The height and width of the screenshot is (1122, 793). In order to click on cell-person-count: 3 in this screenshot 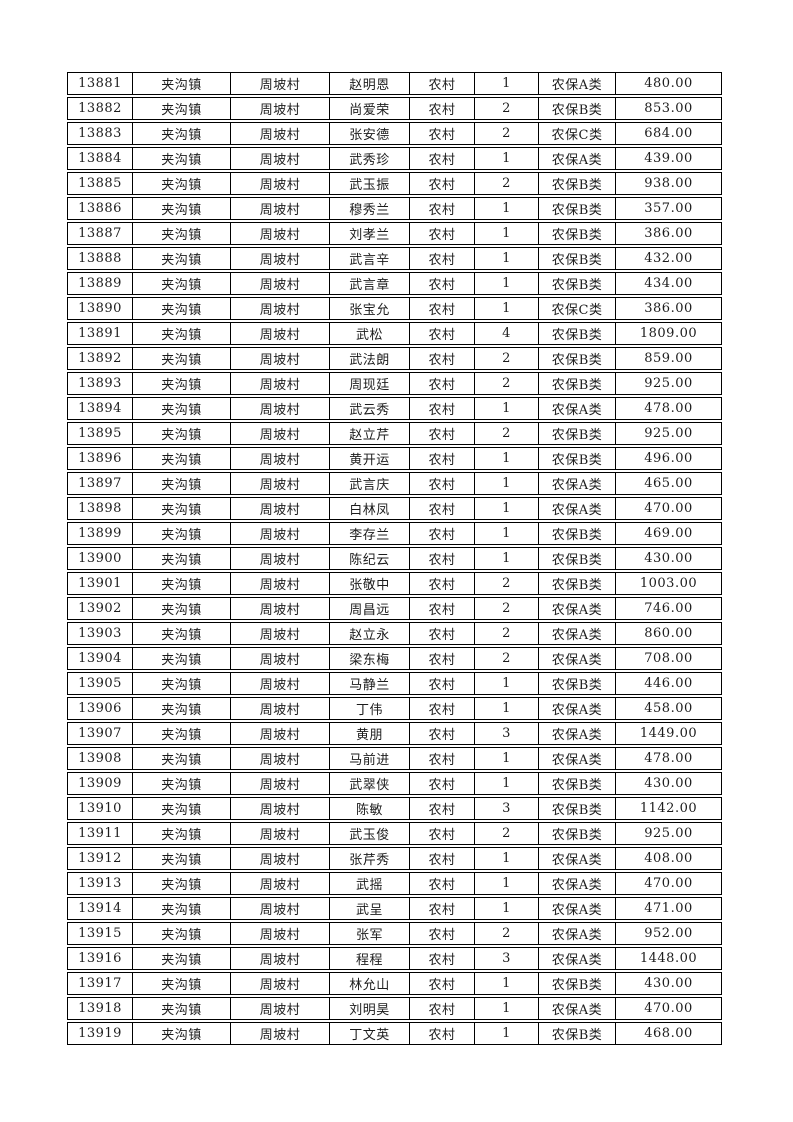, I will do `click(507, 733)`.